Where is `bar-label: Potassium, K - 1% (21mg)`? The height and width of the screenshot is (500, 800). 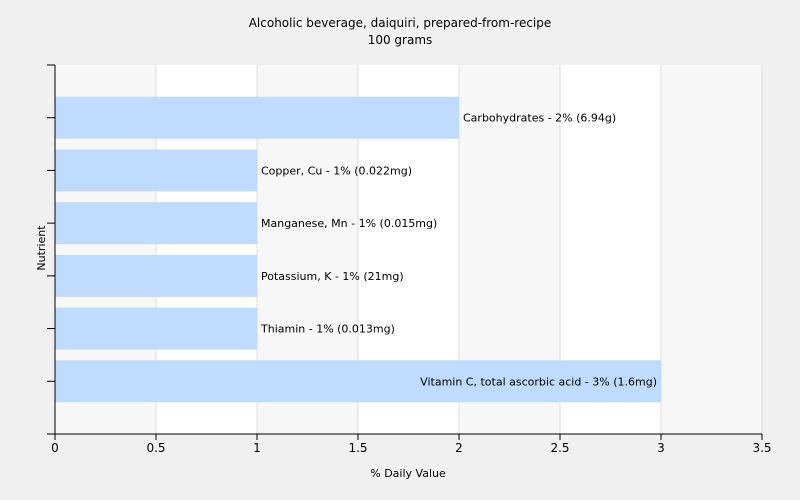
bar-label: Potassium, K - 1% (21mg) is located at coordinates (332, 276).